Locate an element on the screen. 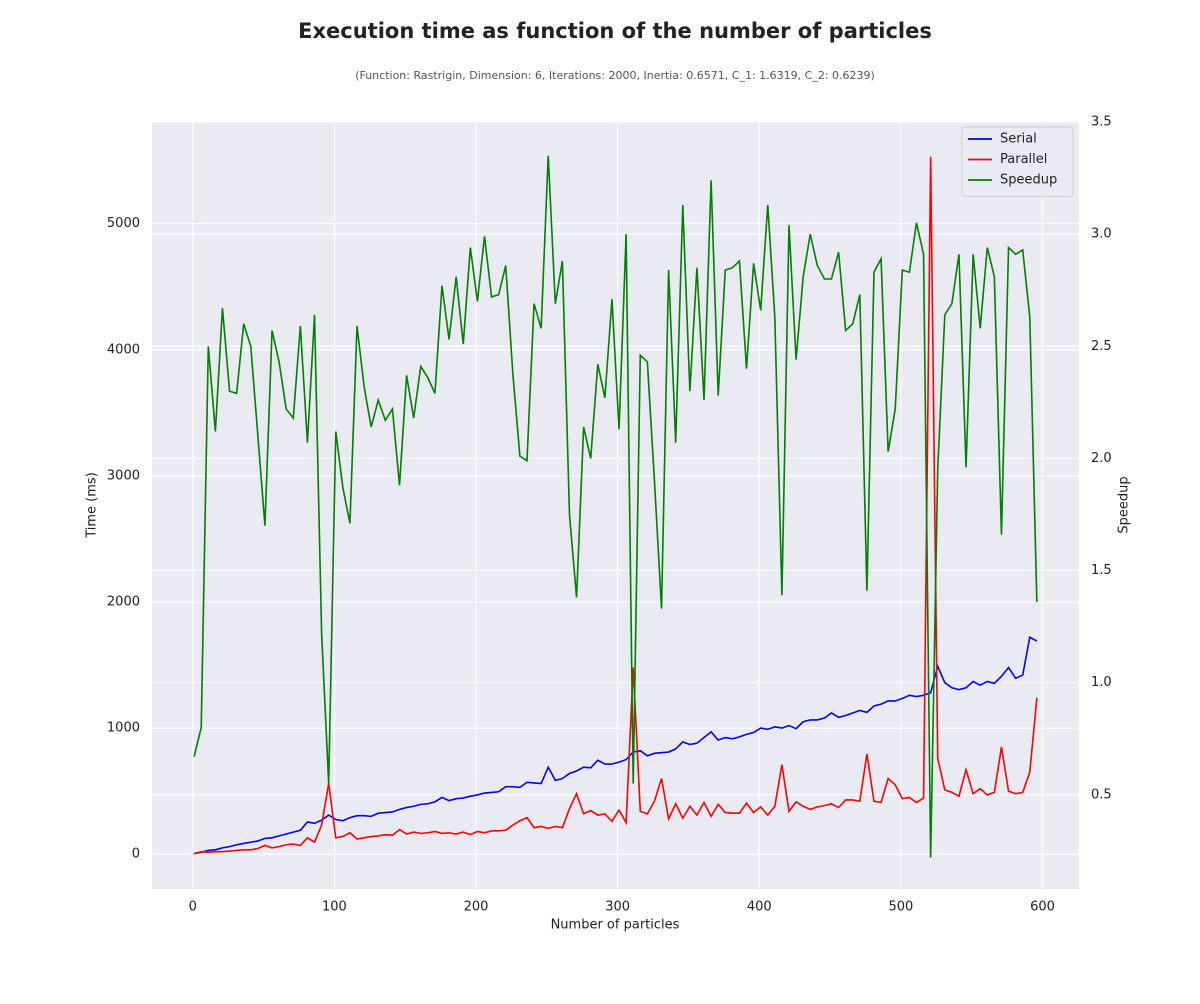 This screenshot has width=1200, height=1004. y2-tick-label: 2.0 is located at coordinates (1101, 458).